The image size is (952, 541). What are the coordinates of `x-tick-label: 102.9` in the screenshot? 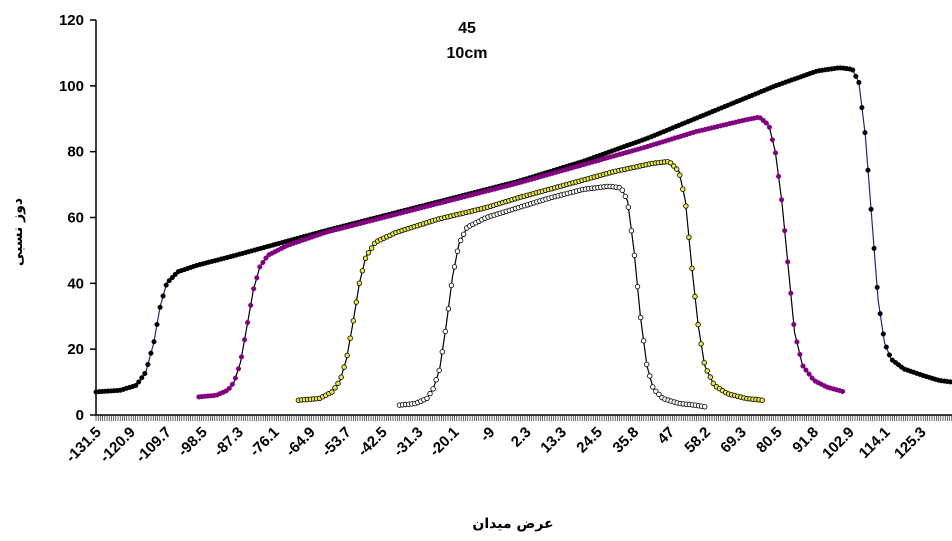 It's located at (838, 443).